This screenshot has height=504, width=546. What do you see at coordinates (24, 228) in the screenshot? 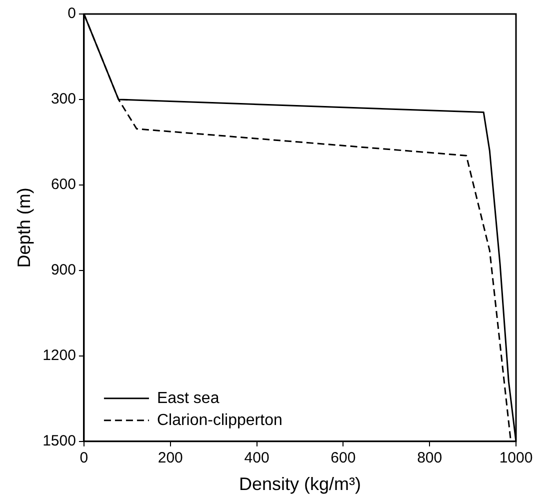
I see `y-axis-title: Depth (m)` at bounding box center [24, 228].